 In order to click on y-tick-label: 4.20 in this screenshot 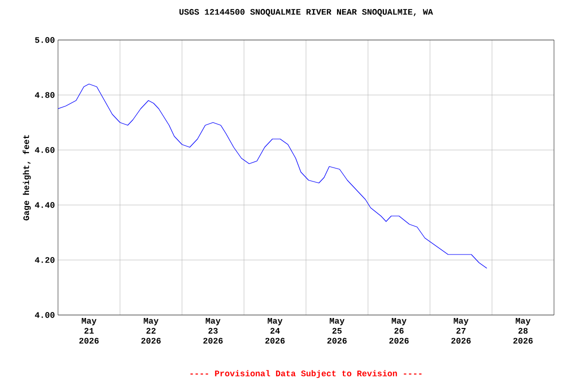, I will do `click(44, 260)`.